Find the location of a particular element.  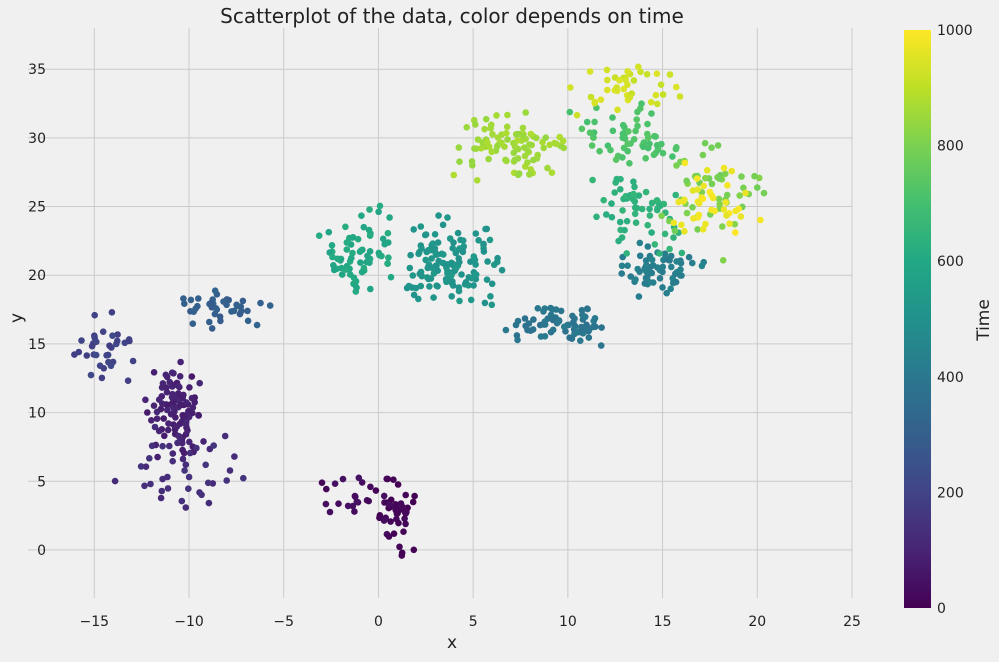

x-tick-label: 25 is located at coordinates (852, 622).